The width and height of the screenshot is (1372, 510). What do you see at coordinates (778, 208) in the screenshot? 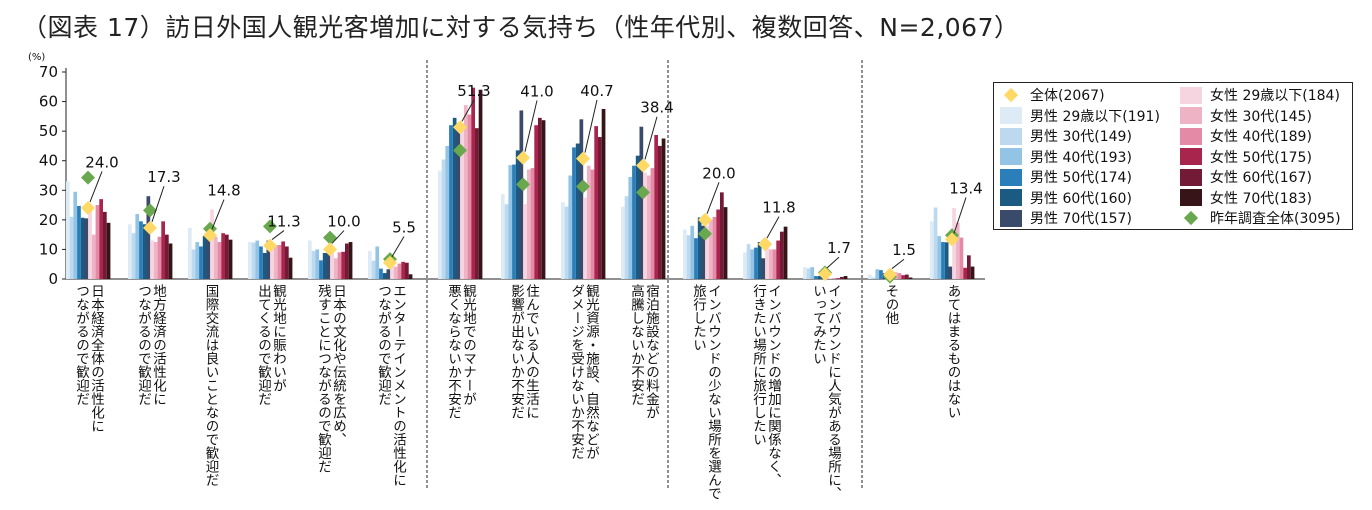
I see `value-label: 11.8` at bounding box center [778, 208].